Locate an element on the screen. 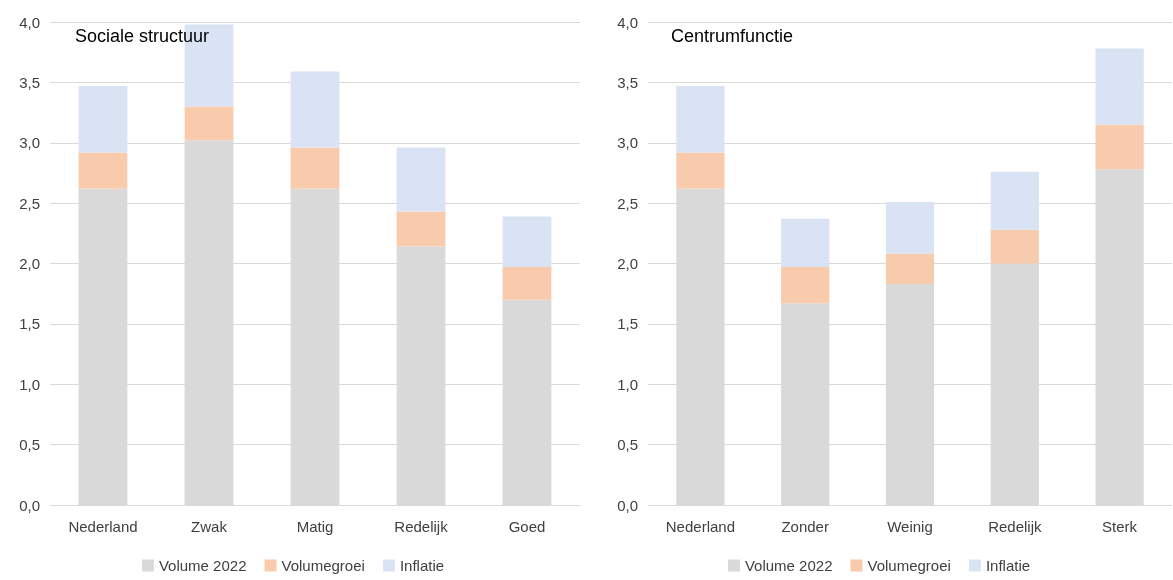 This screenshot has height=580, width=1173. x-tick-label: Sterk is located at coordinates (1120, 526).